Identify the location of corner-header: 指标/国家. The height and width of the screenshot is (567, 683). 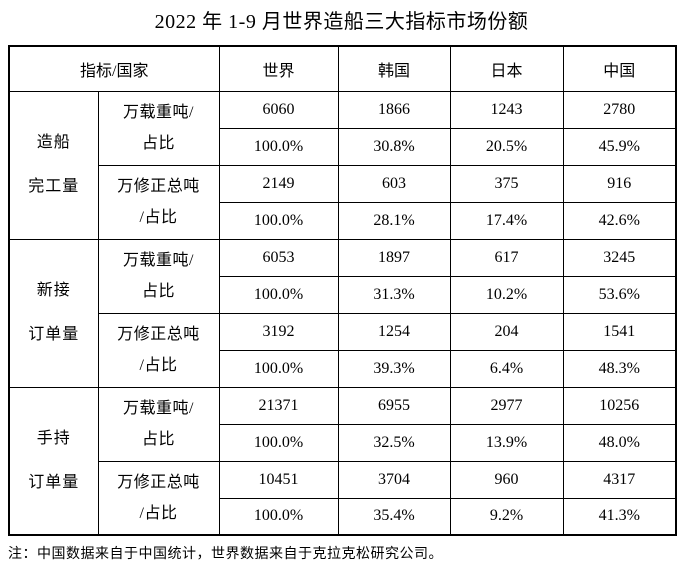
(114, 68).